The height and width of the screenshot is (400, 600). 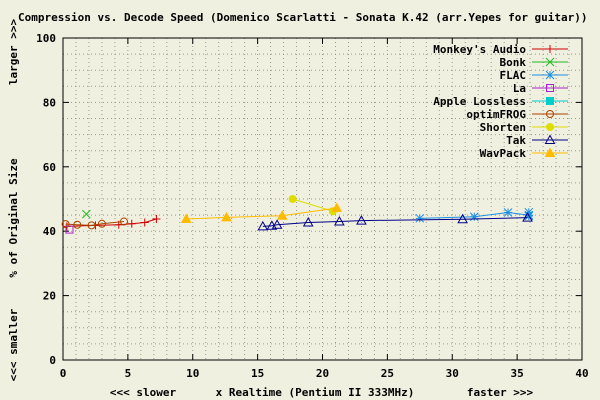 I want to click on legend-entry: Bonk, so click(x=534, y=62).